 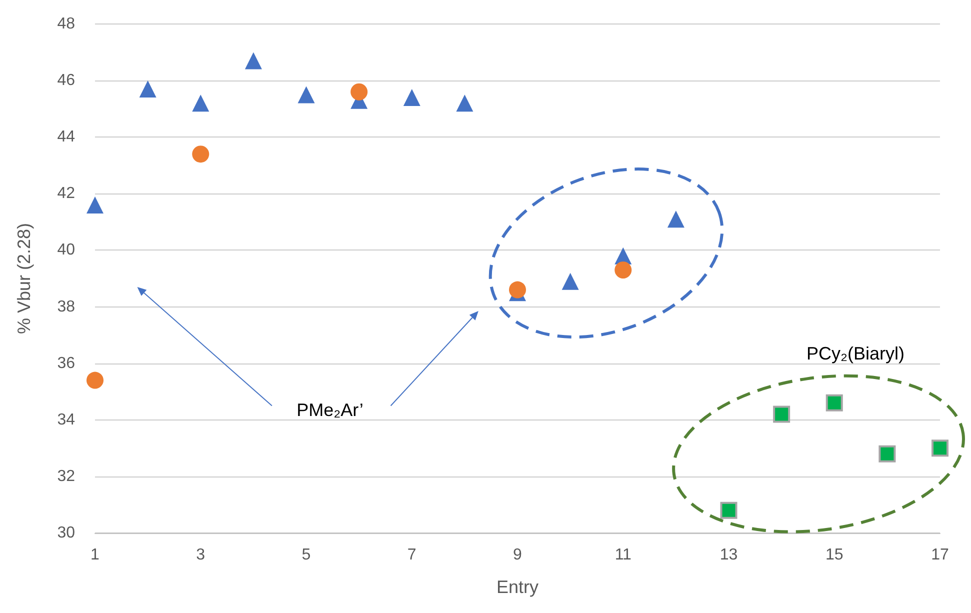 I want to click on y-tick-label: 30, so click(x=66, y=533).